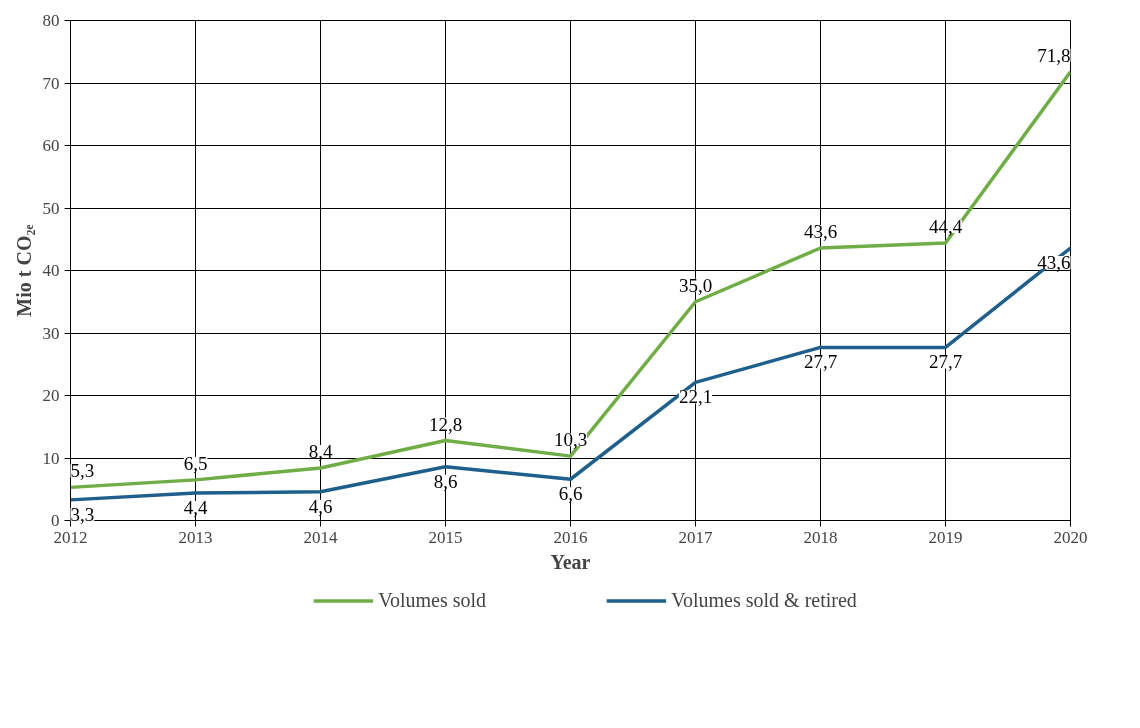 This screenshot has width=1140, height=728. I want to click on y-tick-label: 80, so click(51, 20).